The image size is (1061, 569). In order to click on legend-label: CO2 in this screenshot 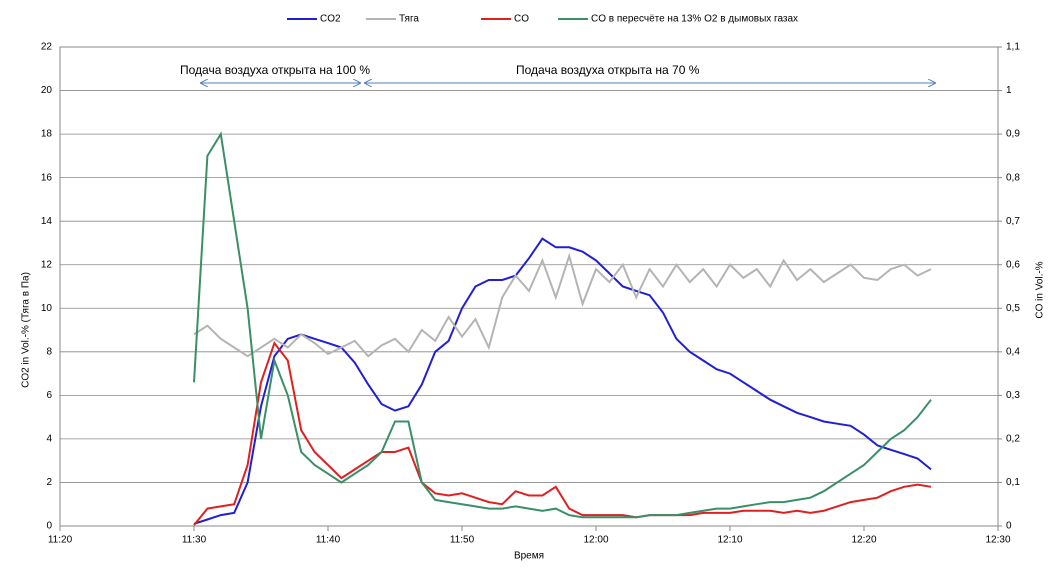, I will do `click(330, 19)`.